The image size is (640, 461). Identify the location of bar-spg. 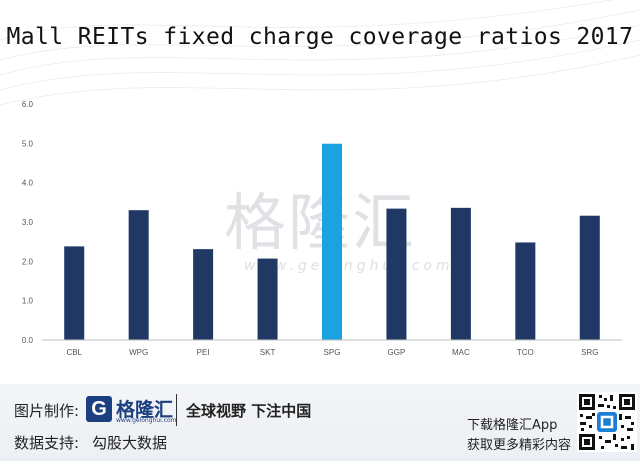
(332, 241).